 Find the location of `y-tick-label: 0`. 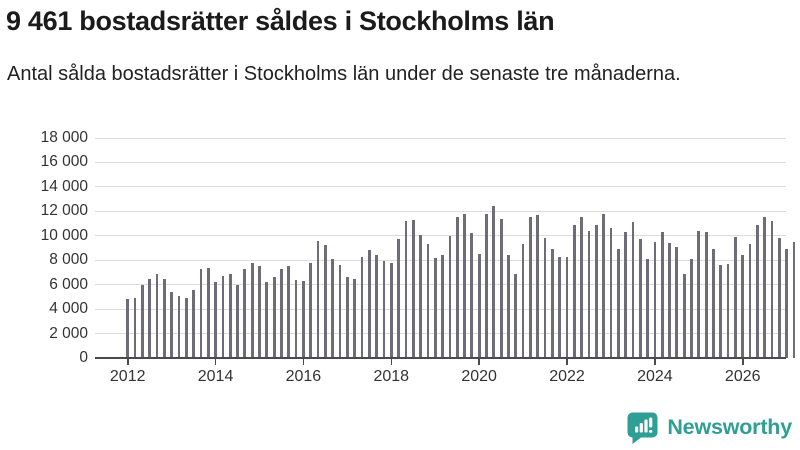

y-tick-label: 0 is located at coordinates (83, 357).